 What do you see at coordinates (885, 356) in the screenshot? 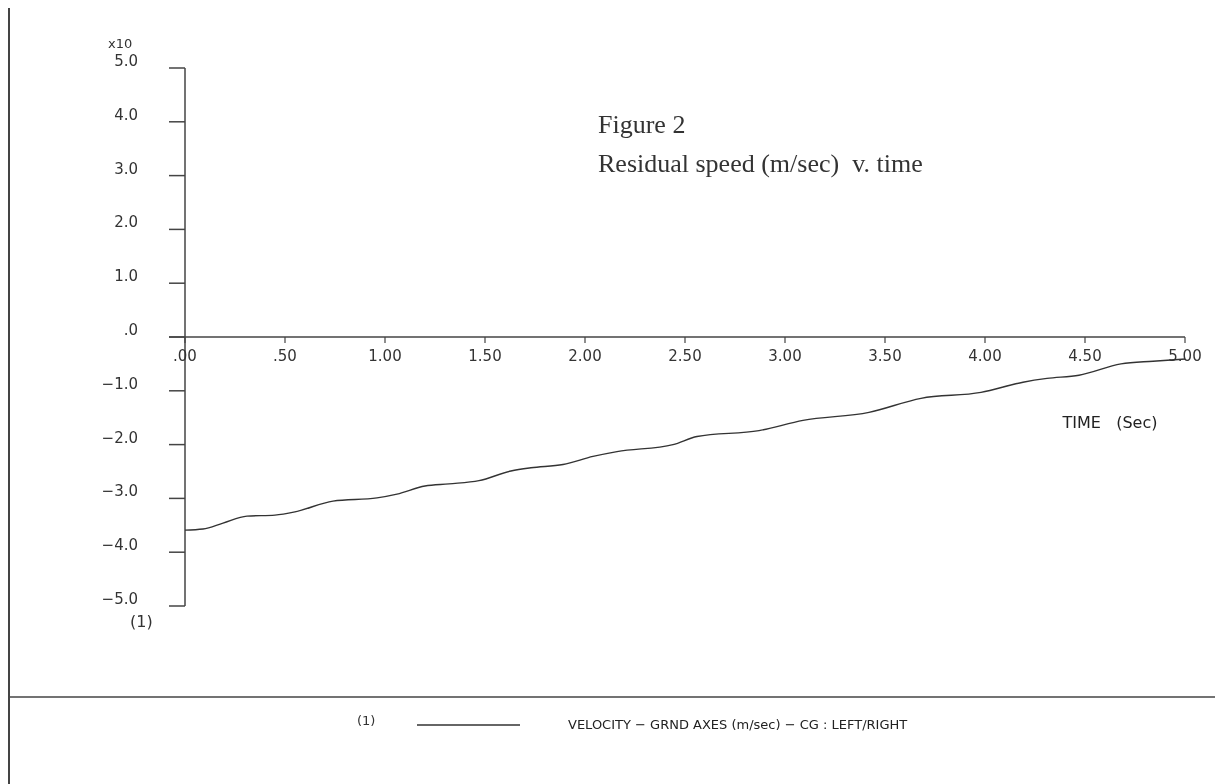
I see `x-tick-label: 3.50` at bounding box center [885, 356].